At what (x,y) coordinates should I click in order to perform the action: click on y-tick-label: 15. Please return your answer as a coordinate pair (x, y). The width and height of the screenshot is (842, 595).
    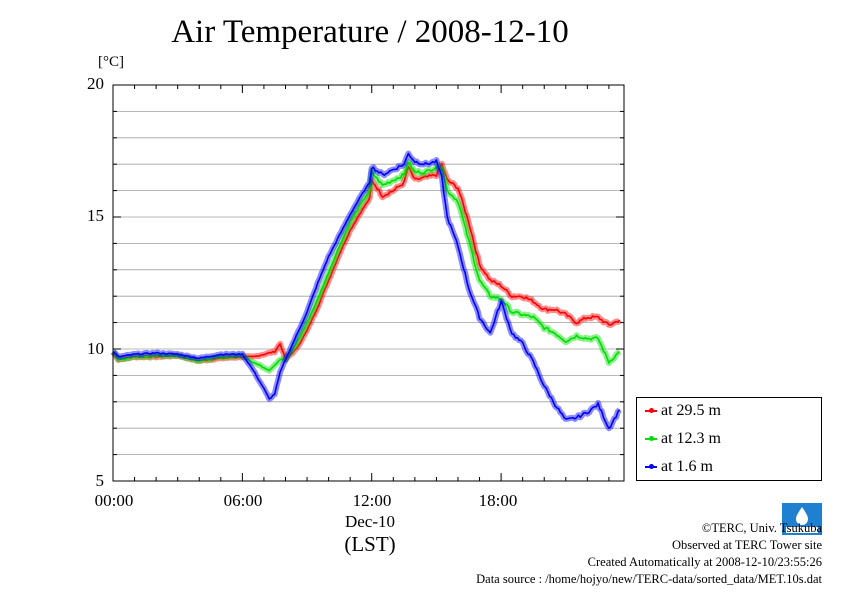
    Looking at the image, I should click on (95, 215).